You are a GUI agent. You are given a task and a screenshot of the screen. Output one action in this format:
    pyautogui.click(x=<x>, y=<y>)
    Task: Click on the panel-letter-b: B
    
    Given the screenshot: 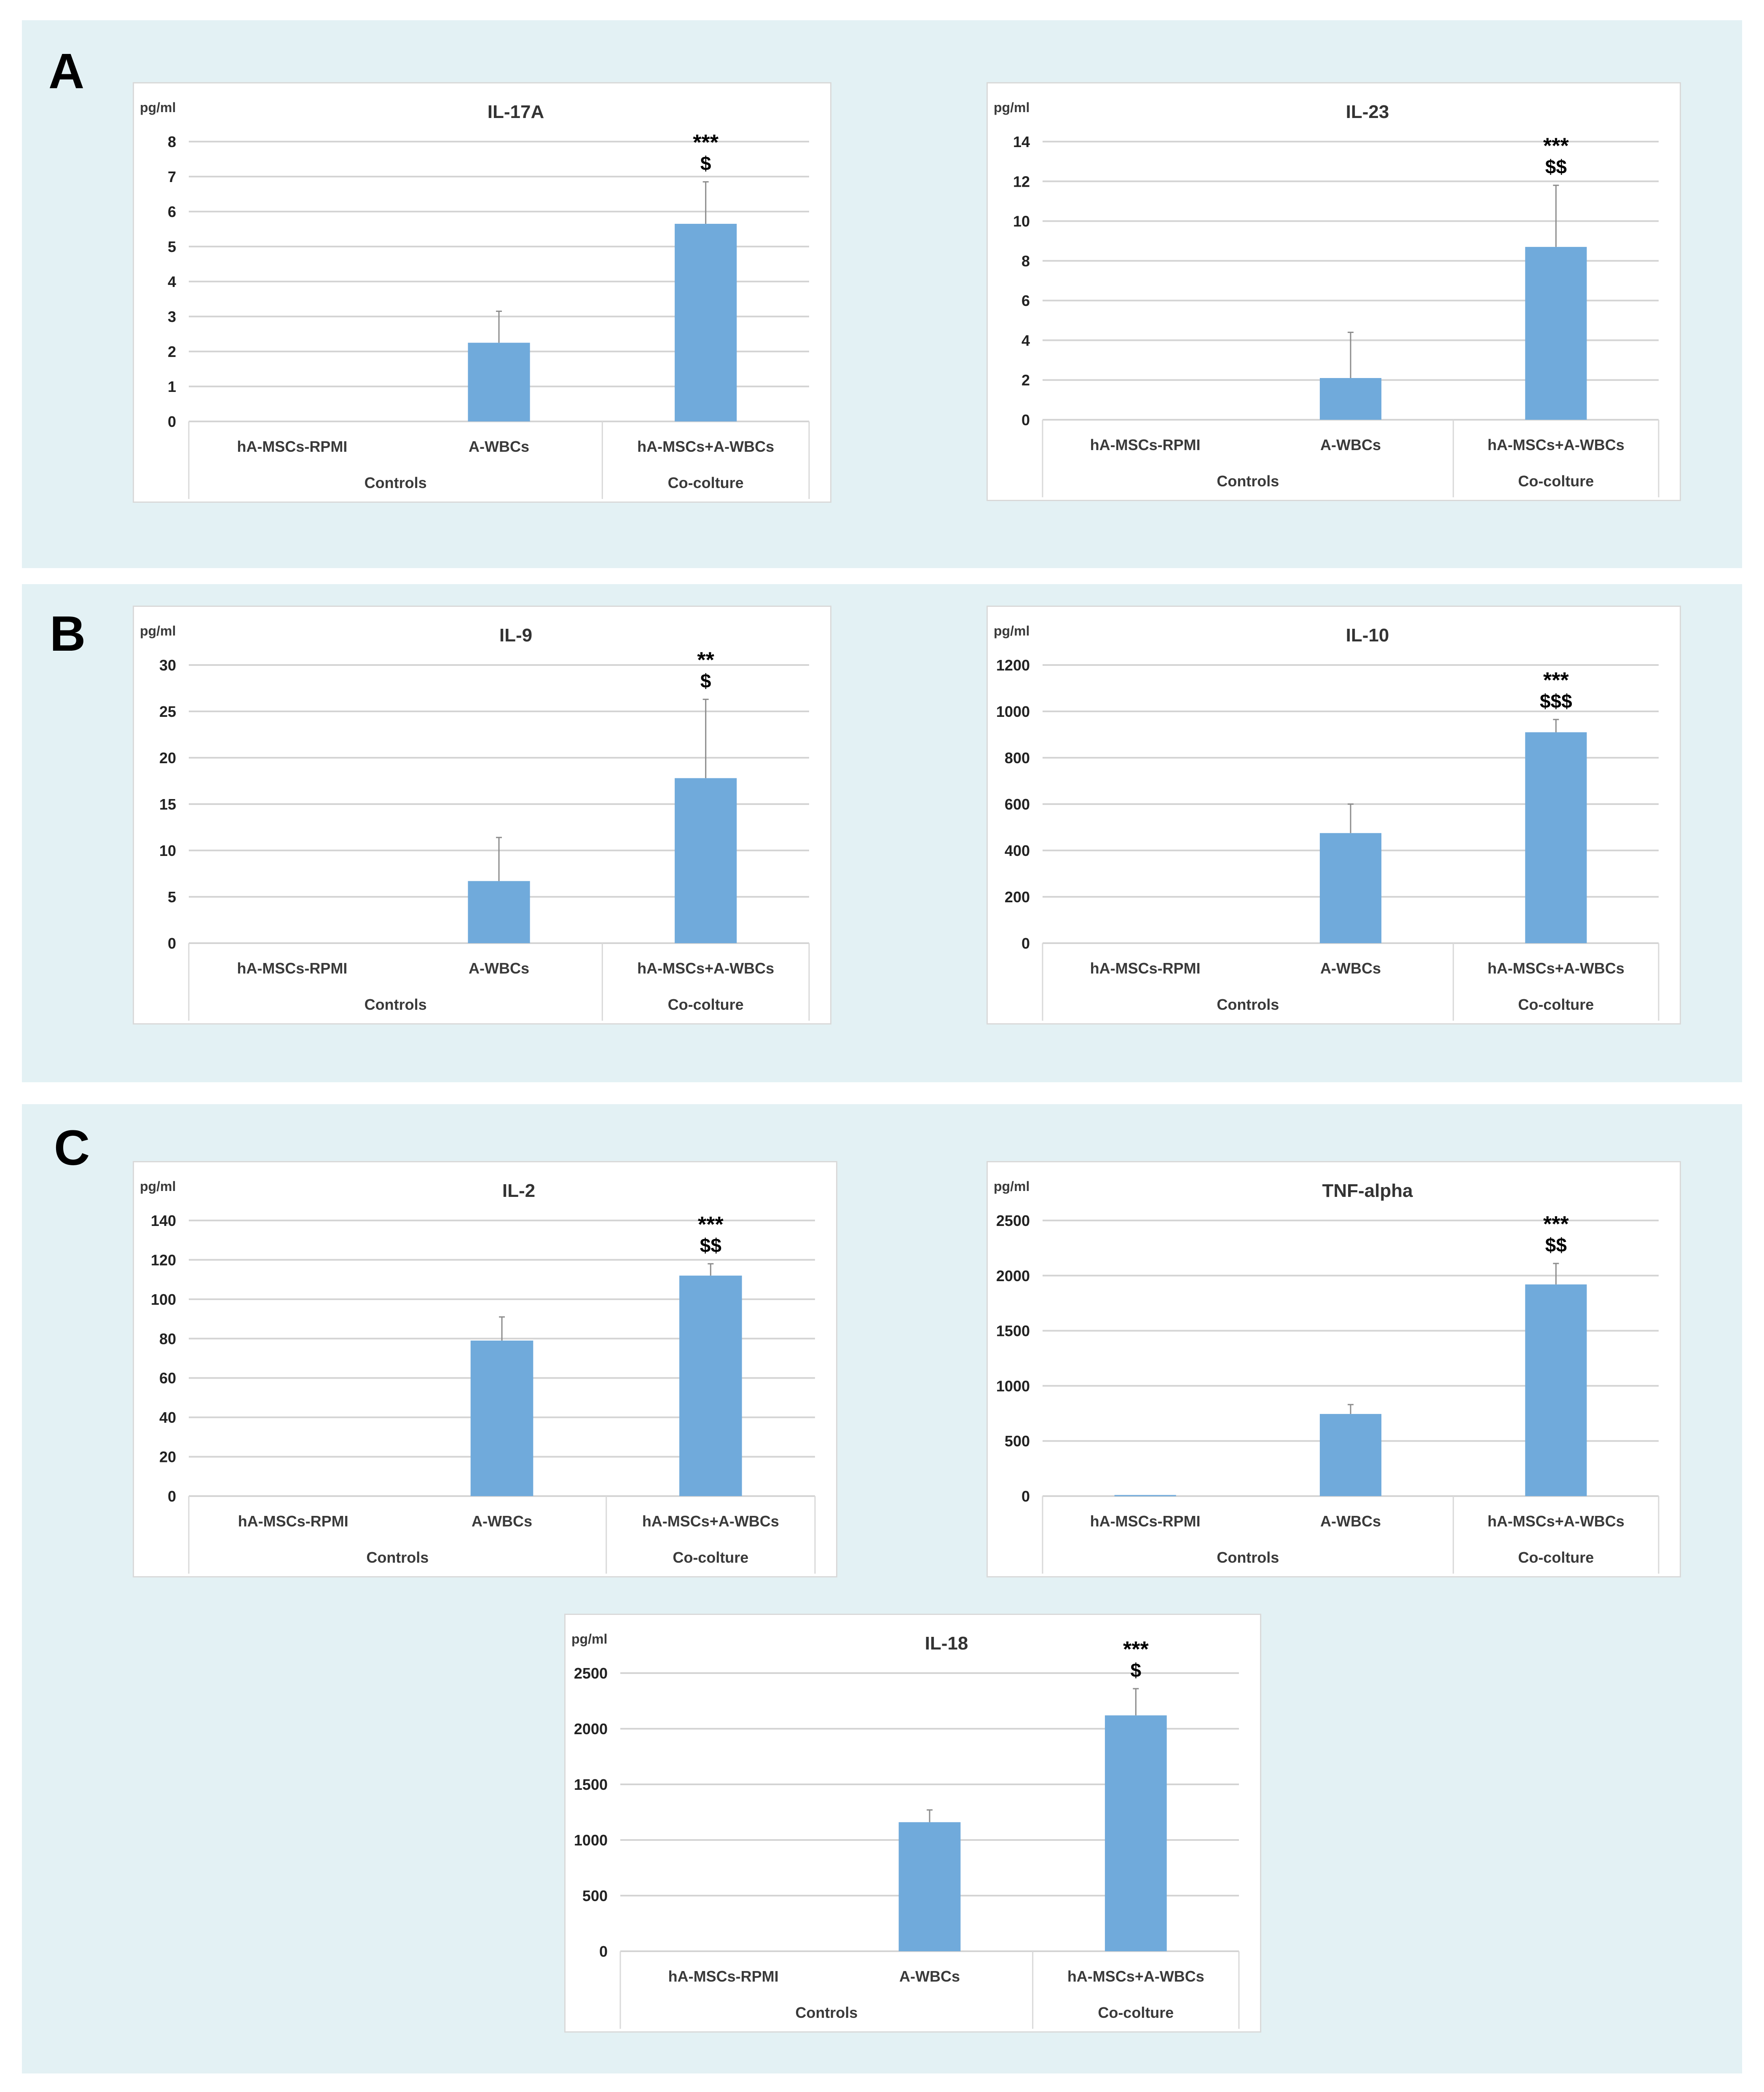 What is the action you would take?
    pyautogui.click(x=68, y=634)
    